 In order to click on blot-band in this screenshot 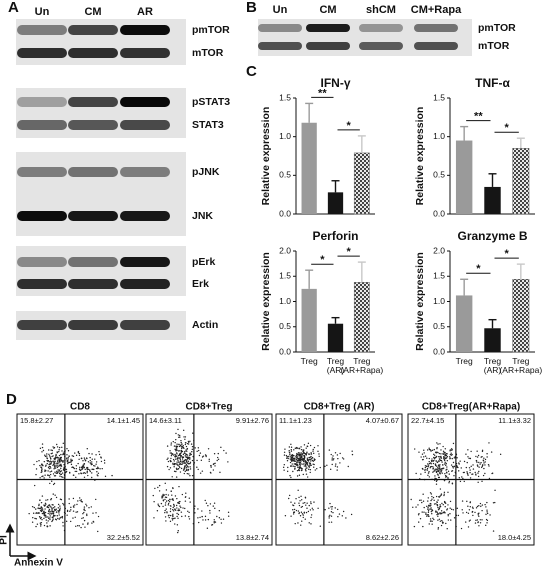, I will do `click(42, 325)`.